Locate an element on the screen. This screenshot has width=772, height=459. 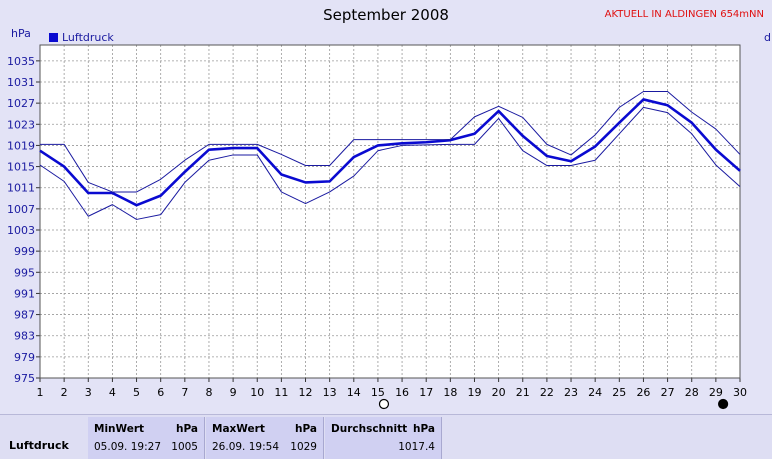
y-tick-label: 975 is located at coordinates (24, 378).